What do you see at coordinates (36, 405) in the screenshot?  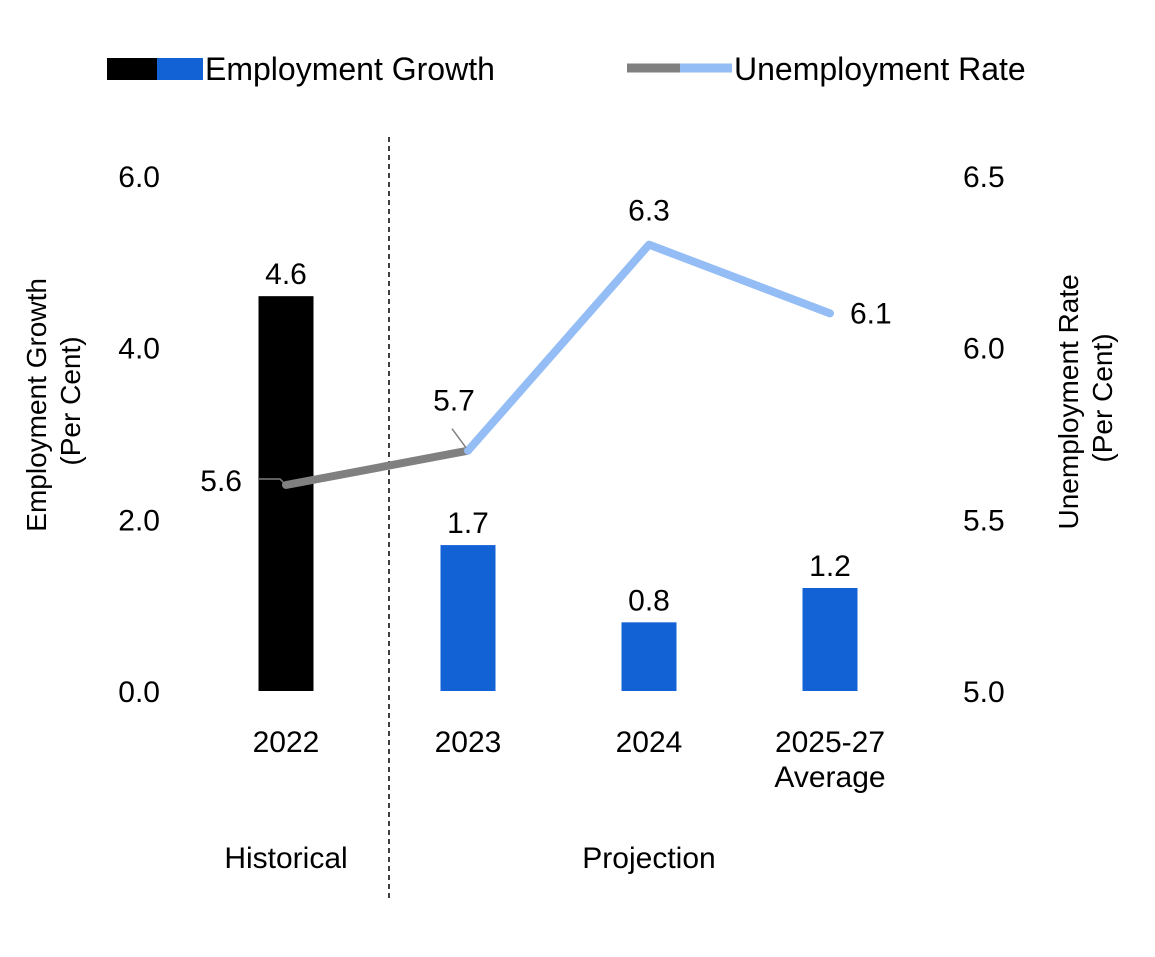 I see `left-axis-title-line-1: Employment Growth` at bounding box center [36, 405].